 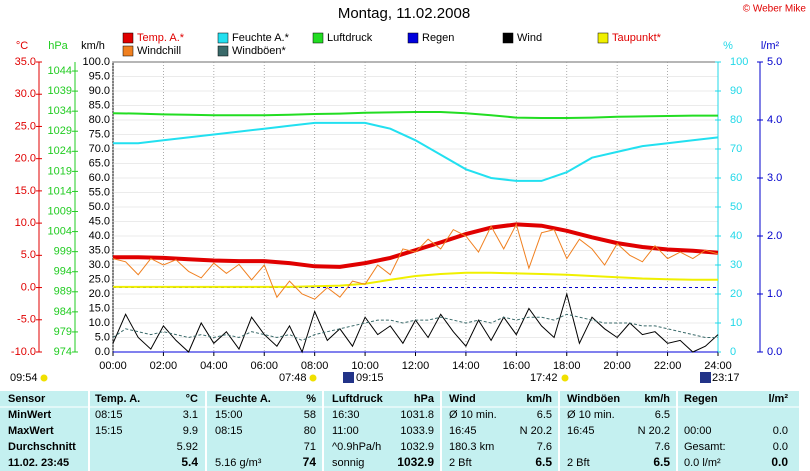 I want to click on table-cell: 15:15, so click(x=109, y=431).